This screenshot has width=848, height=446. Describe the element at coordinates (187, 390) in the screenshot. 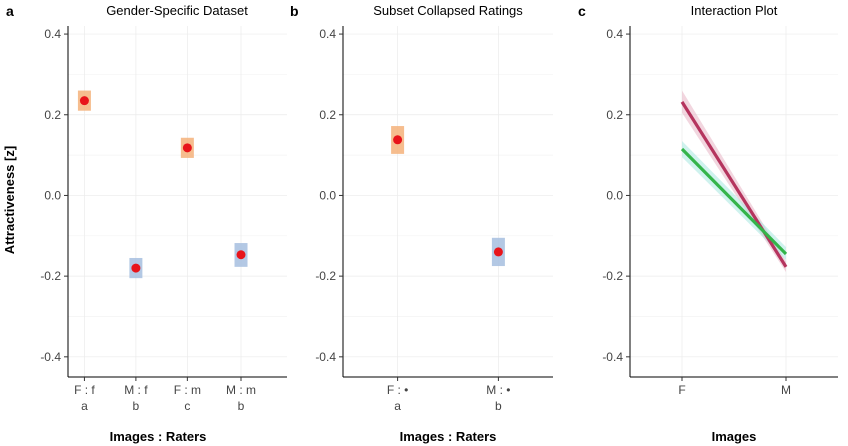

I see `x-tick-label: F : m` at that location.